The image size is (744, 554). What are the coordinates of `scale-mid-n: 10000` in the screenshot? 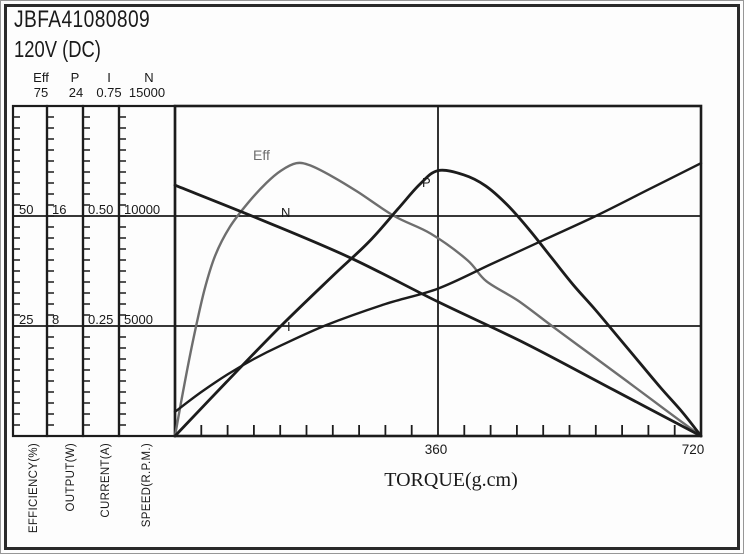 It's located at (142, 209).